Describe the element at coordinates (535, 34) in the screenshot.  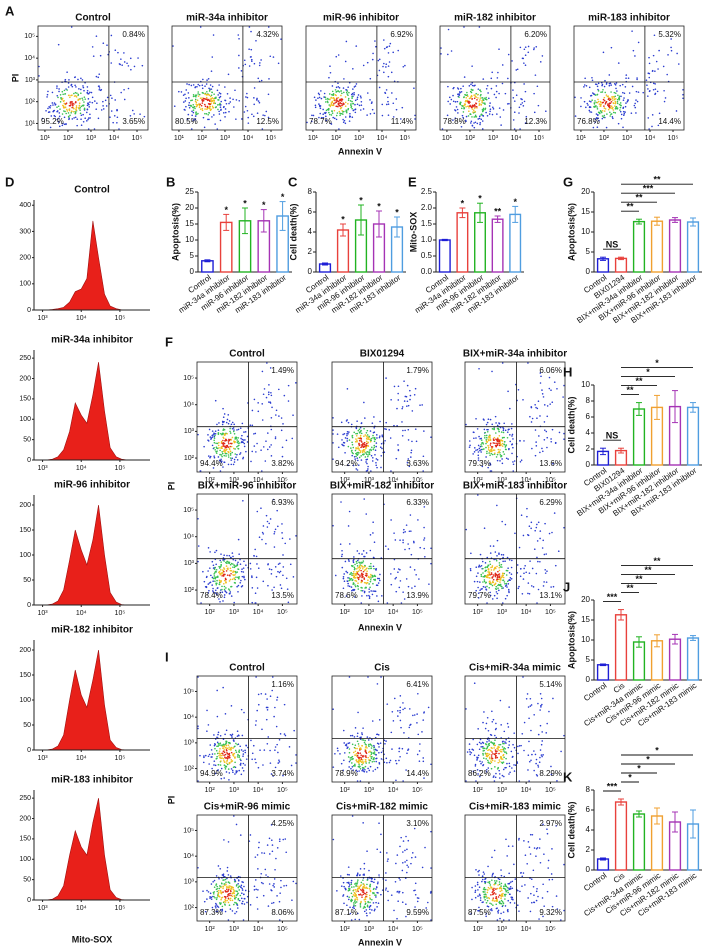
I see `quadrant-label: 6.20%` at that location.